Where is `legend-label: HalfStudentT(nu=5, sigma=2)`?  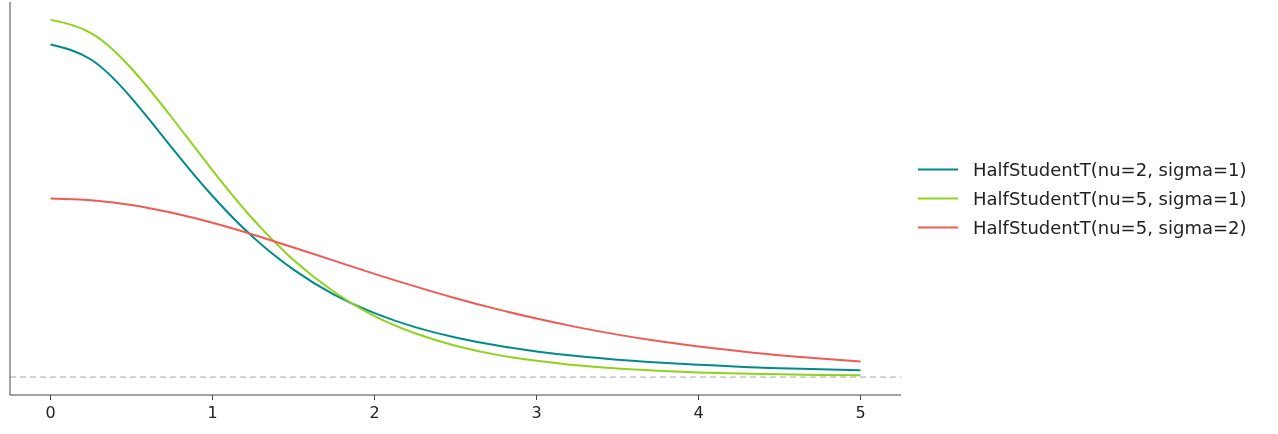 legend-label: HalfStudentT(nu=5, sigma=2) is located at coordinates (1110, 227).